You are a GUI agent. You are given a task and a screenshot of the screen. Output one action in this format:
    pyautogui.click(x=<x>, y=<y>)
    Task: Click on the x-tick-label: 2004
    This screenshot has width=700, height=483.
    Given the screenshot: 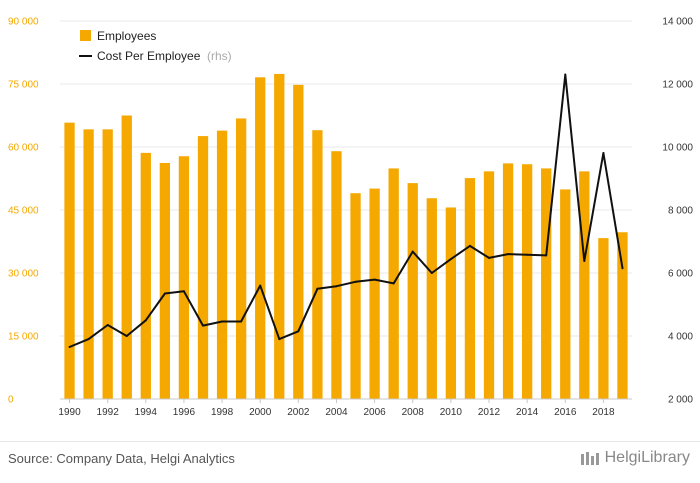 What is the action you would take?
    pyautogui.click(x=336, y=412)
    